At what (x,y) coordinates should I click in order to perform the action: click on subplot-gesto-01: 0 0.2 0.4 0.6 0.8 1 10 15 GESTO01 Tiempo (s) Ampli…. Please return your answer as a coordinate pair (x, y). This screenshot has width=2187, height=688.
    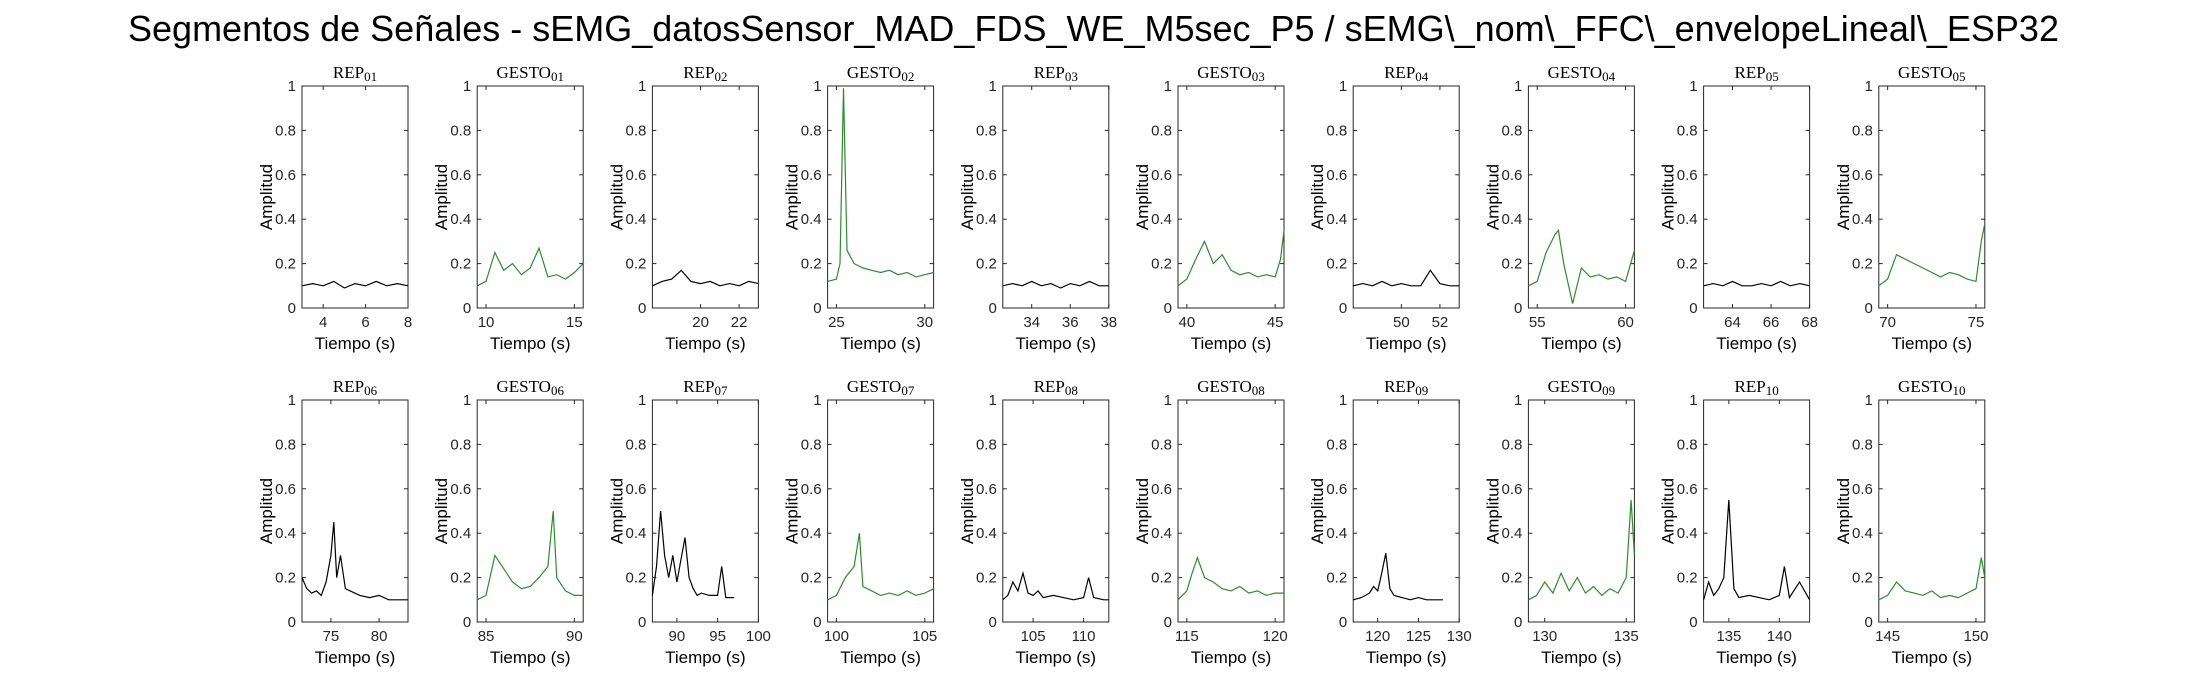
    Looking at the image, I should click on (508, 208).